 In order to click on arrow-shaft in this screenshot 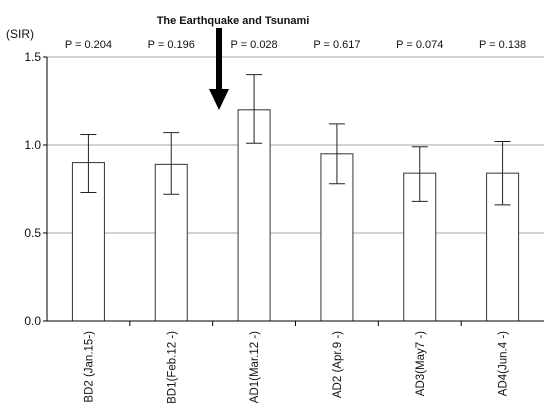, I will do `click(219, 59)`.